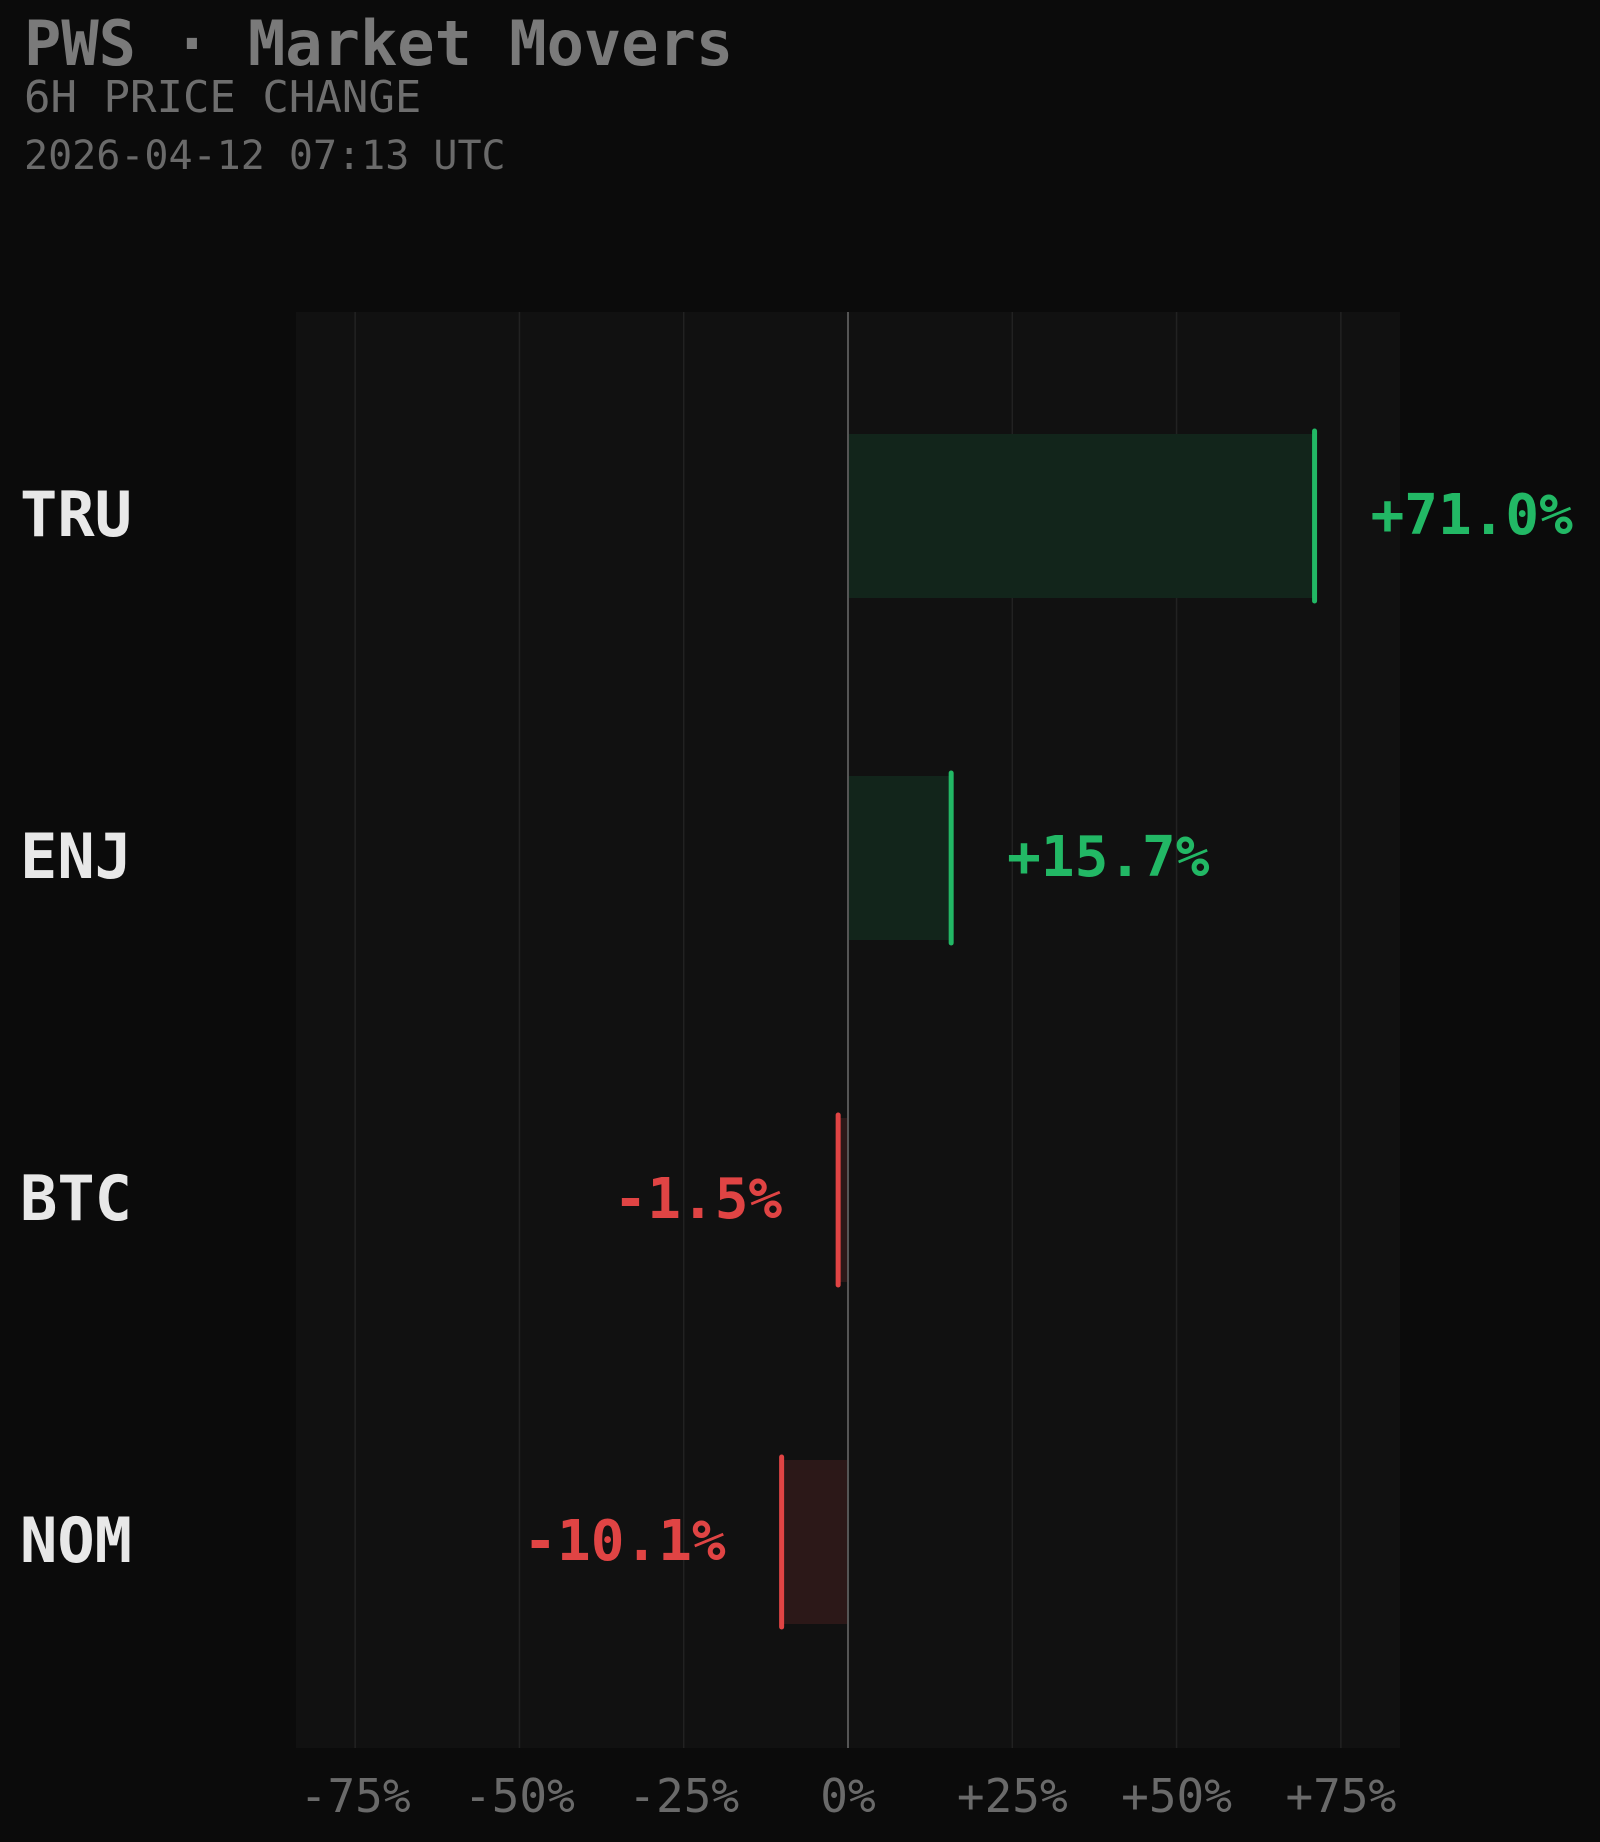 Image resolution: width=1600 pixels, height=1842 pixels. Describe the element at coordinates (1012, 1796) in the screenshot. I see `x-tick-label: +25%` at that location.